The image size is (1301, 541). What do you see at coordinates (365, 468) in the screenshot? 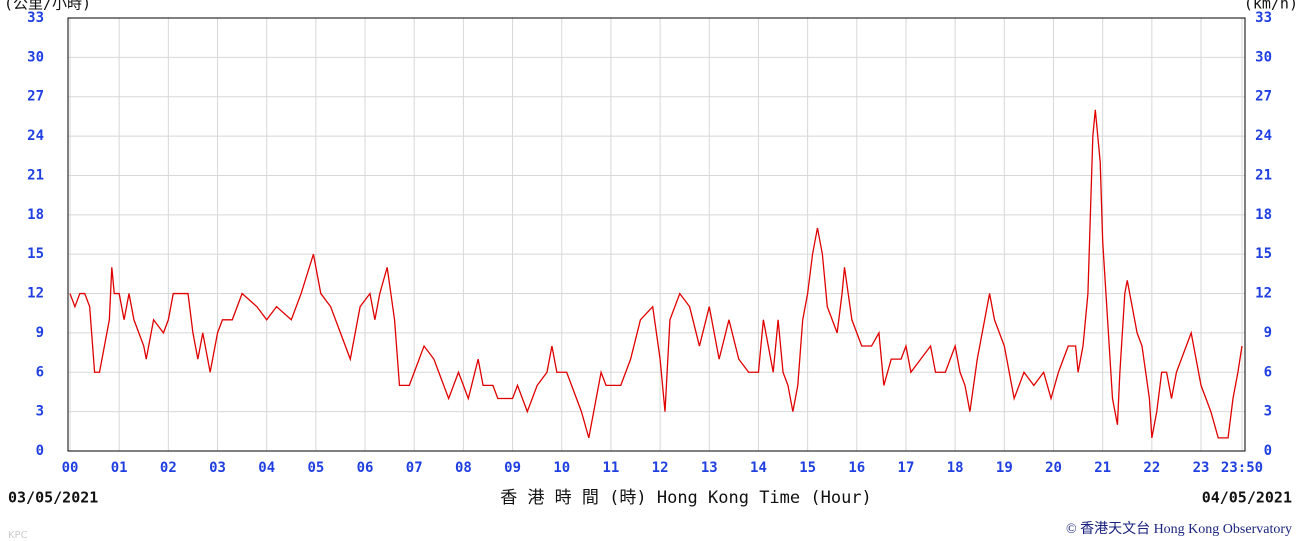
I see `x-tick-label: 06` at bounding box center [365, 468].